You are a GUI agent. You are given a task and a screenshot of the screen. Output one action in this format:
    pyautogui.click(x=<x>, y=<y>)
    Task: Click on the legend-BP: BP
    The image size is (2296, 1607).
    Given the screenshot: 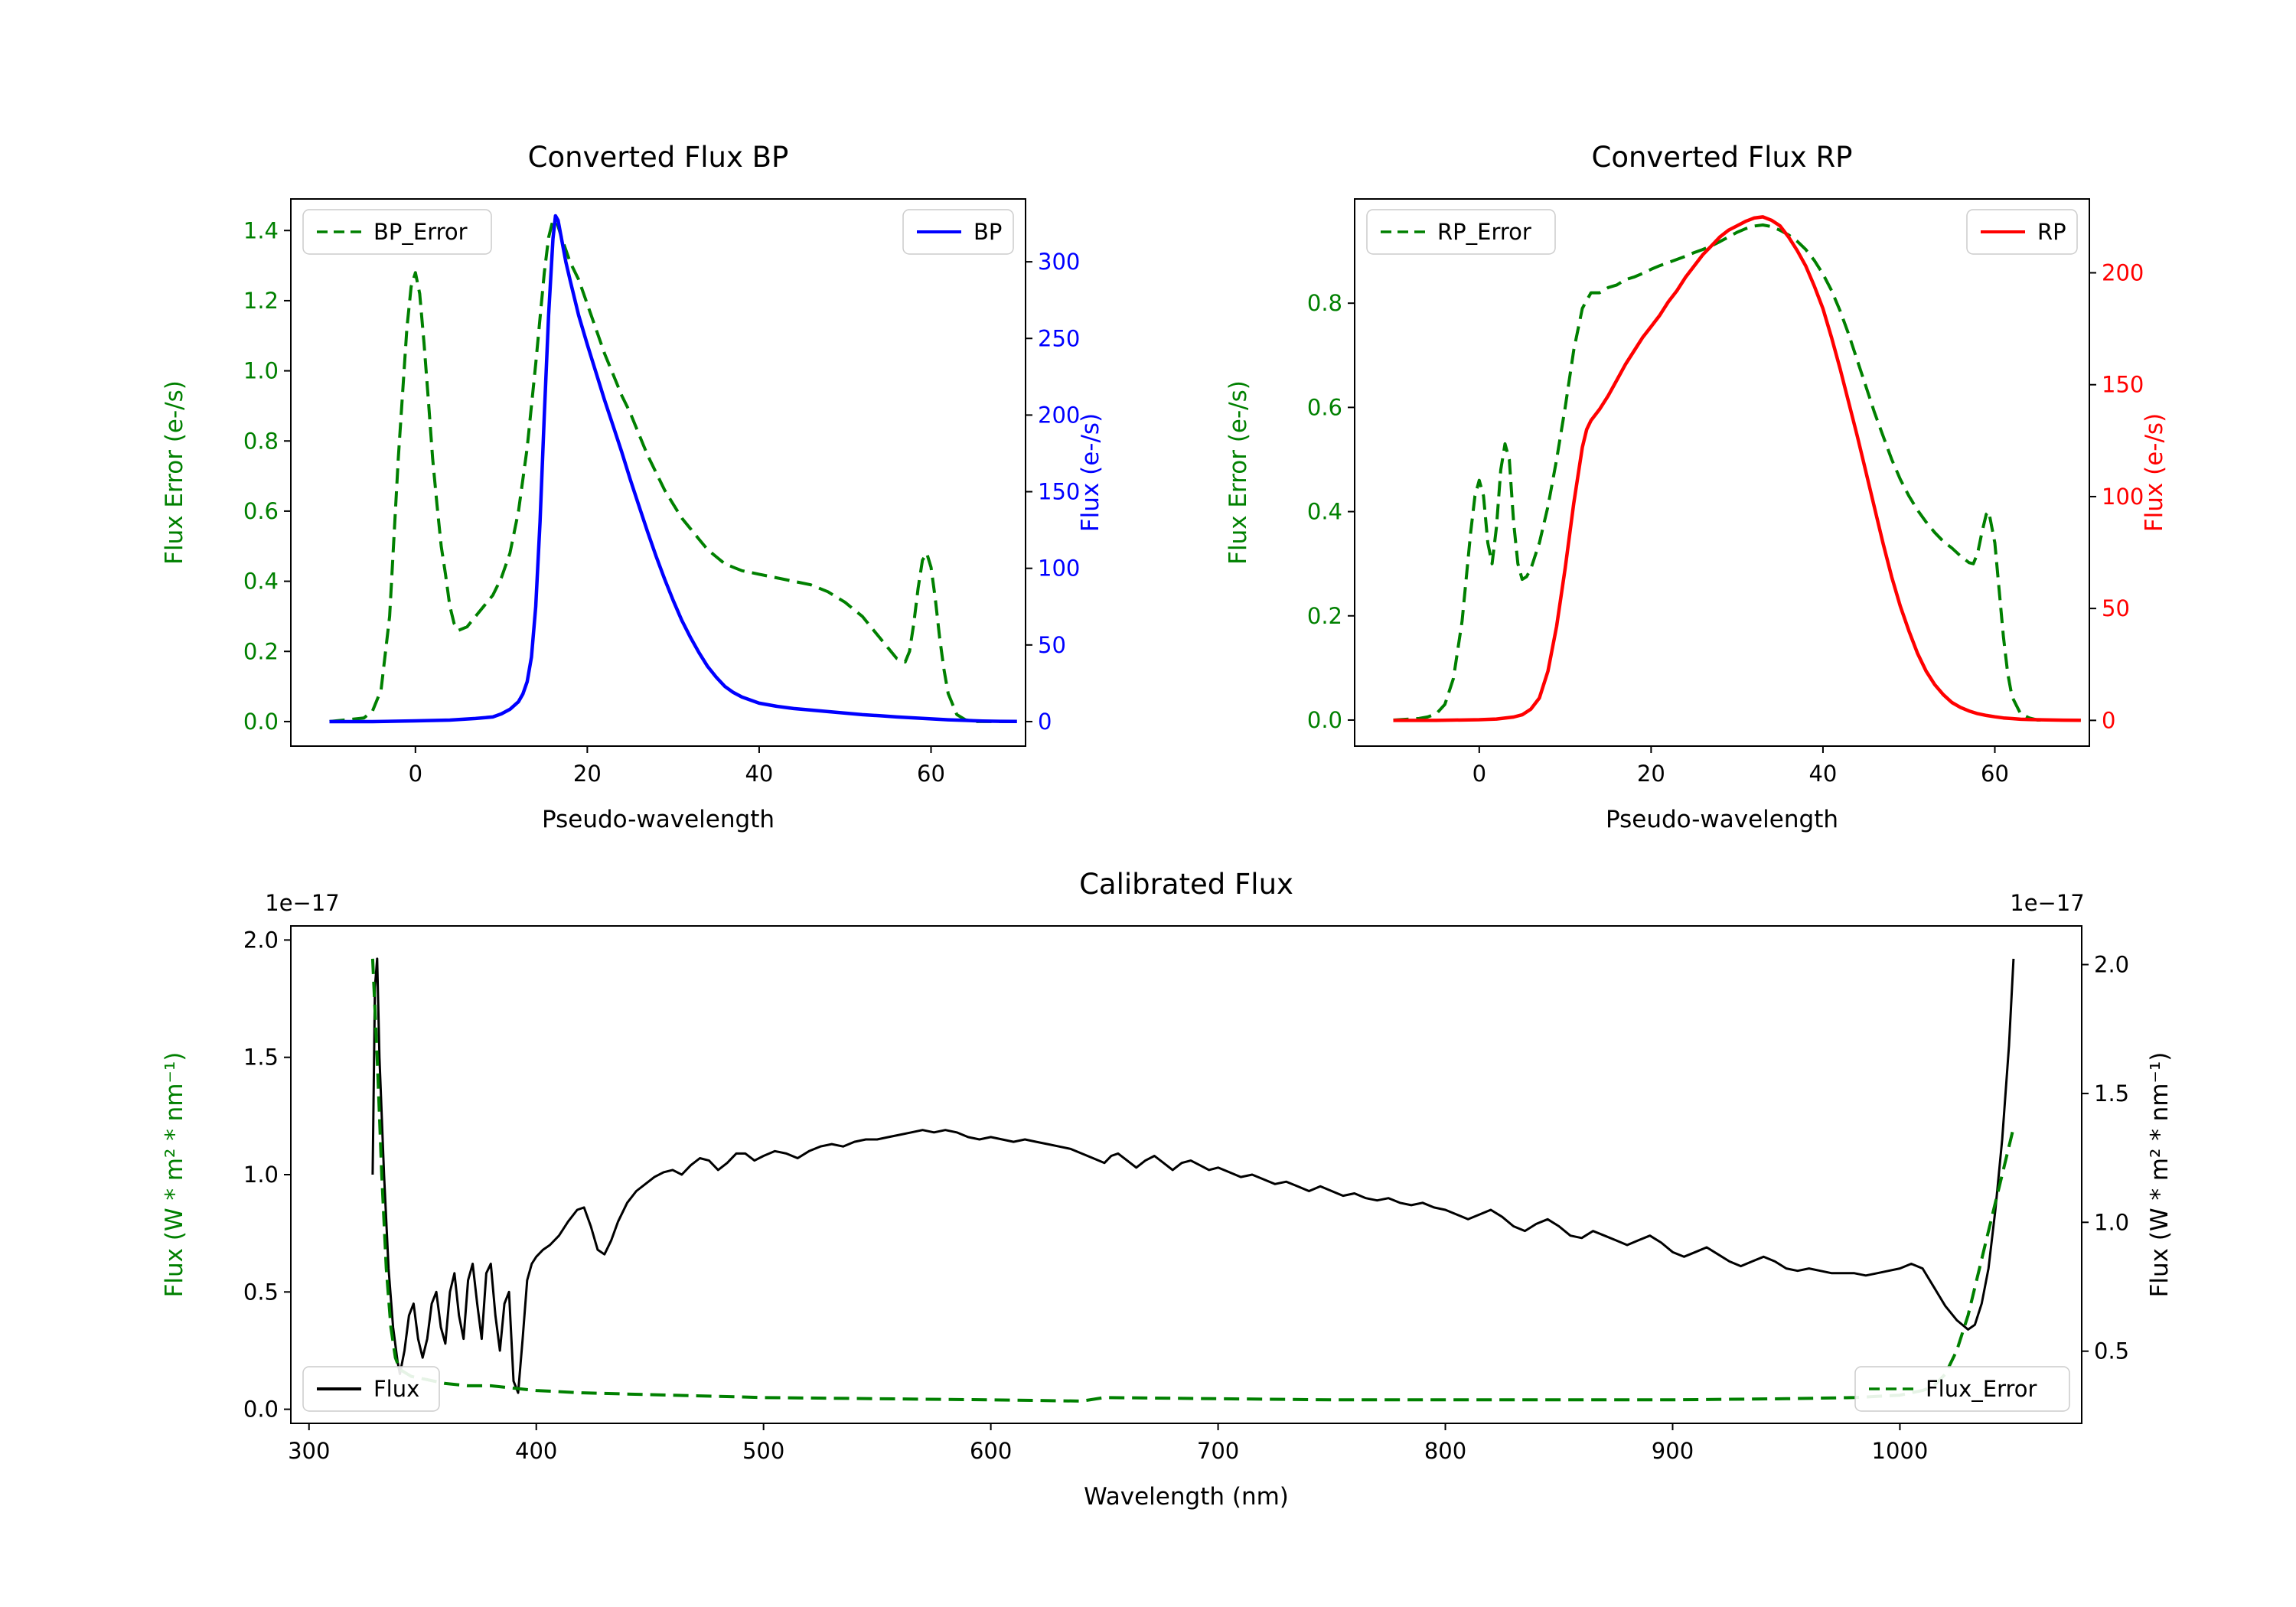 What is the action you would take?
    pyautogui.click(x=958, y=232)
    